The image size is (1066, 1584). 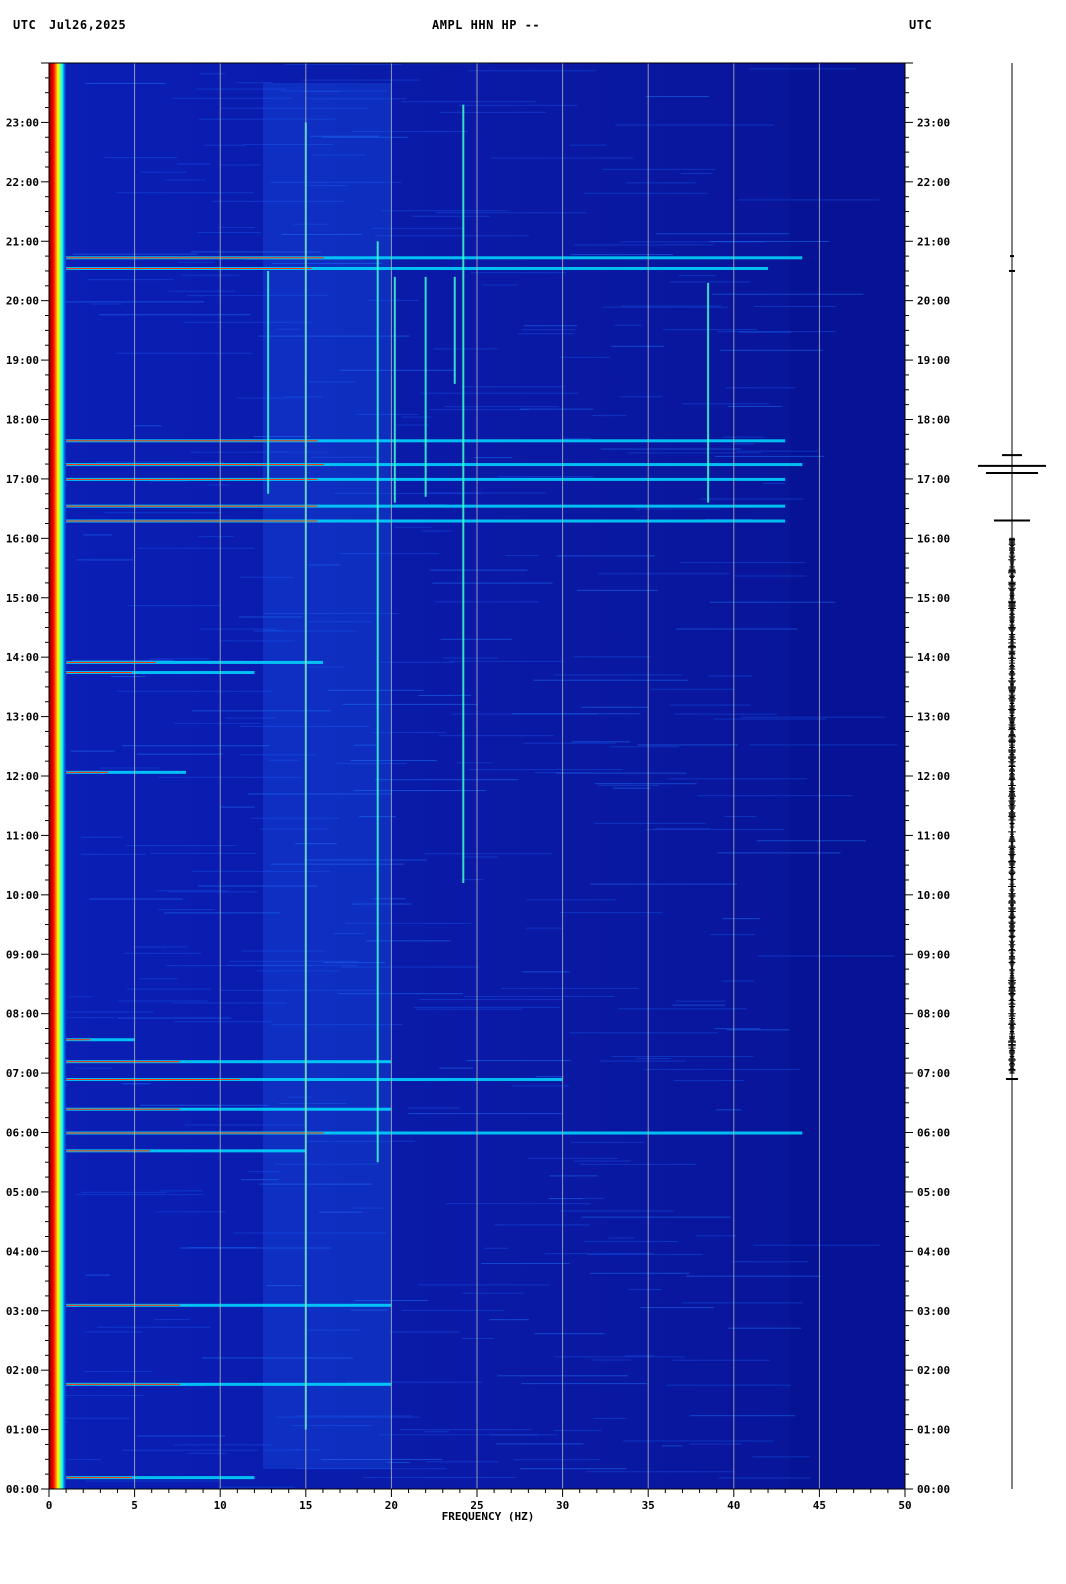 I want to click on y-tick-label-left: 18:00, so click(x=22, y=420).